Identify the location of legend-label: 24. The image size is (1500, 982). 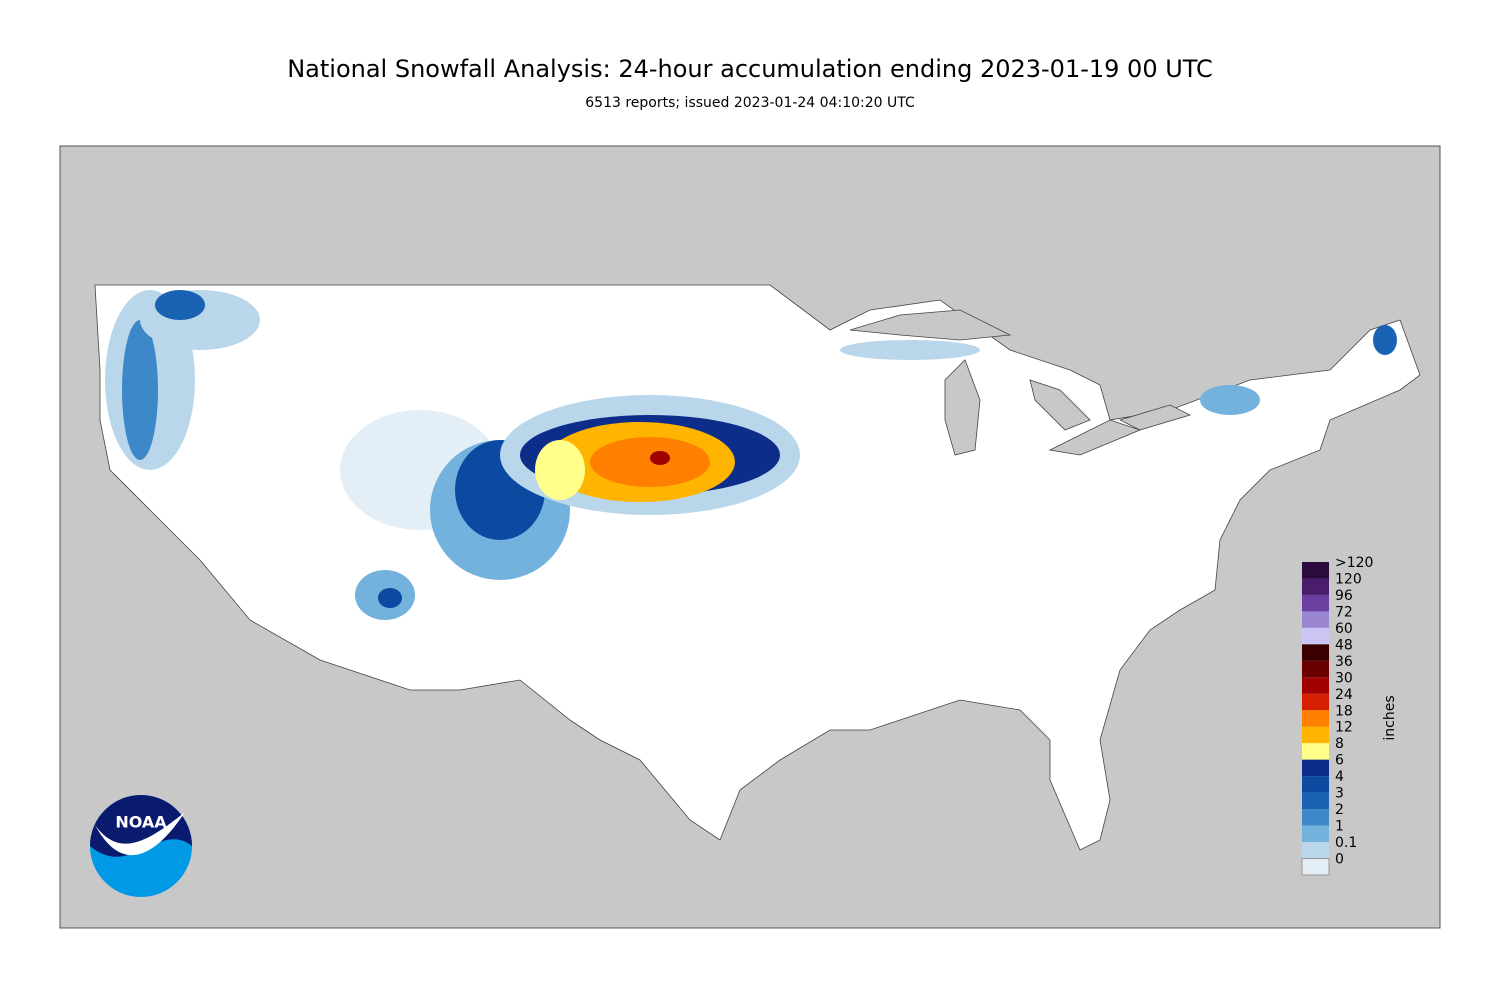
(1344, 695).